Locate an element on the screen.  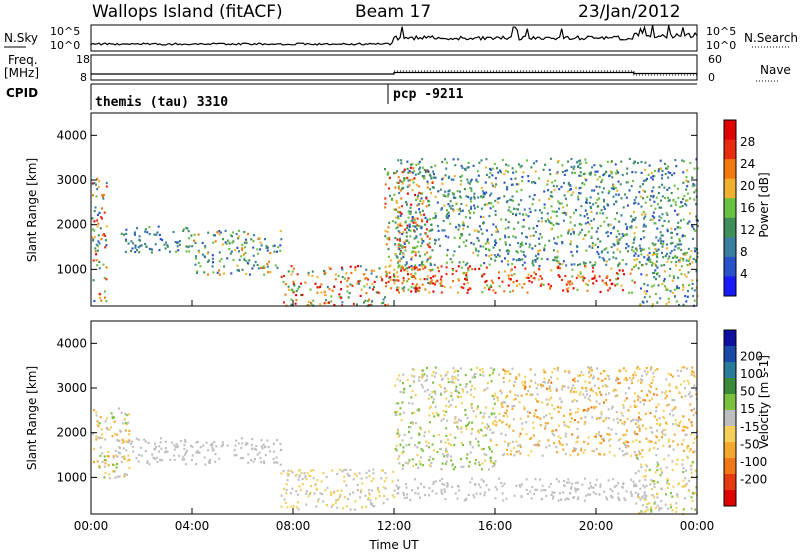
colorbar-tick-label: -200 is located at coordinates (753, 480).